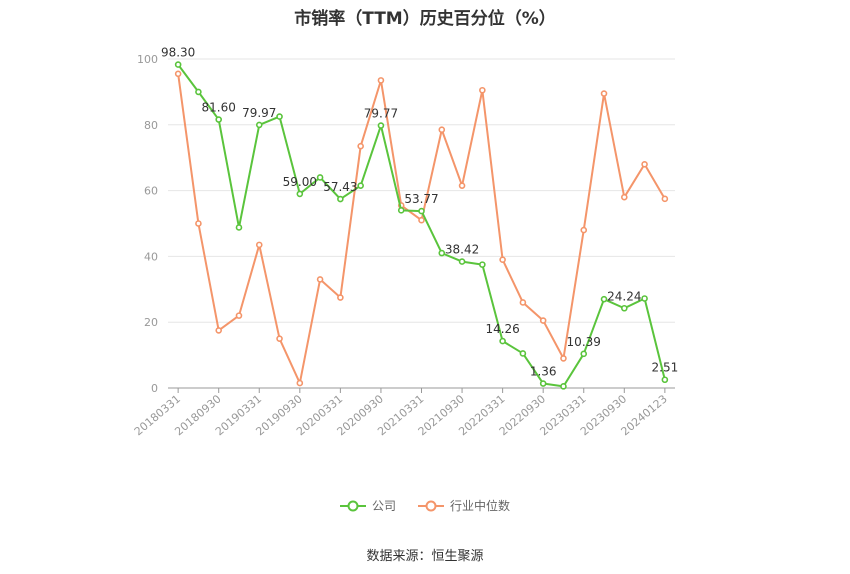  What do you see at coordinates (624, 296) in the screenshot?
I see `data-label-company: 24.24` at bounding box center [624, 296].